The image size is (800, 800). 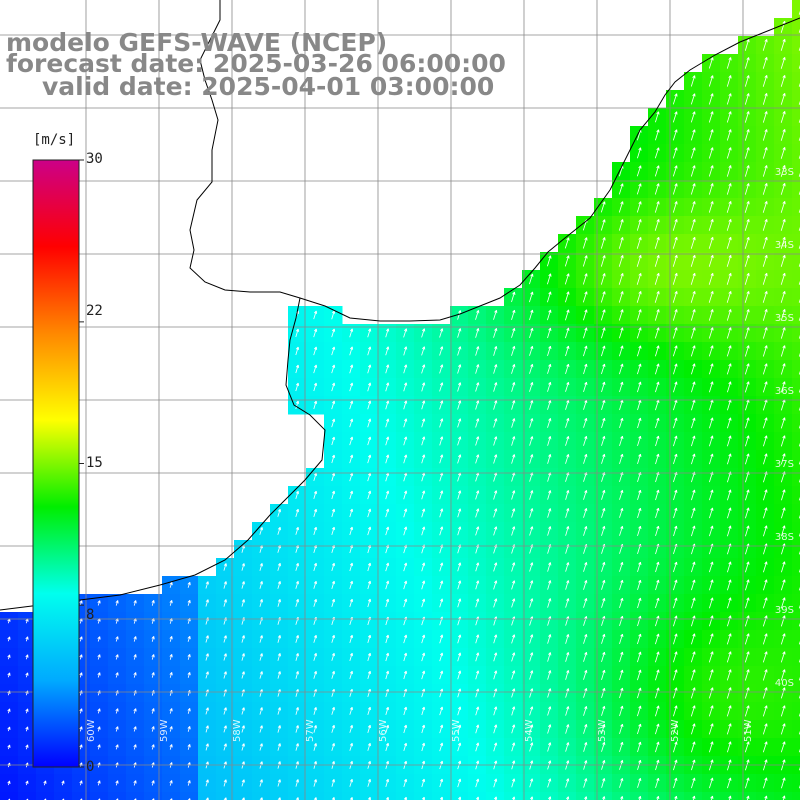 I want to click on lat-label: 40S, so click(x=784, y=683).